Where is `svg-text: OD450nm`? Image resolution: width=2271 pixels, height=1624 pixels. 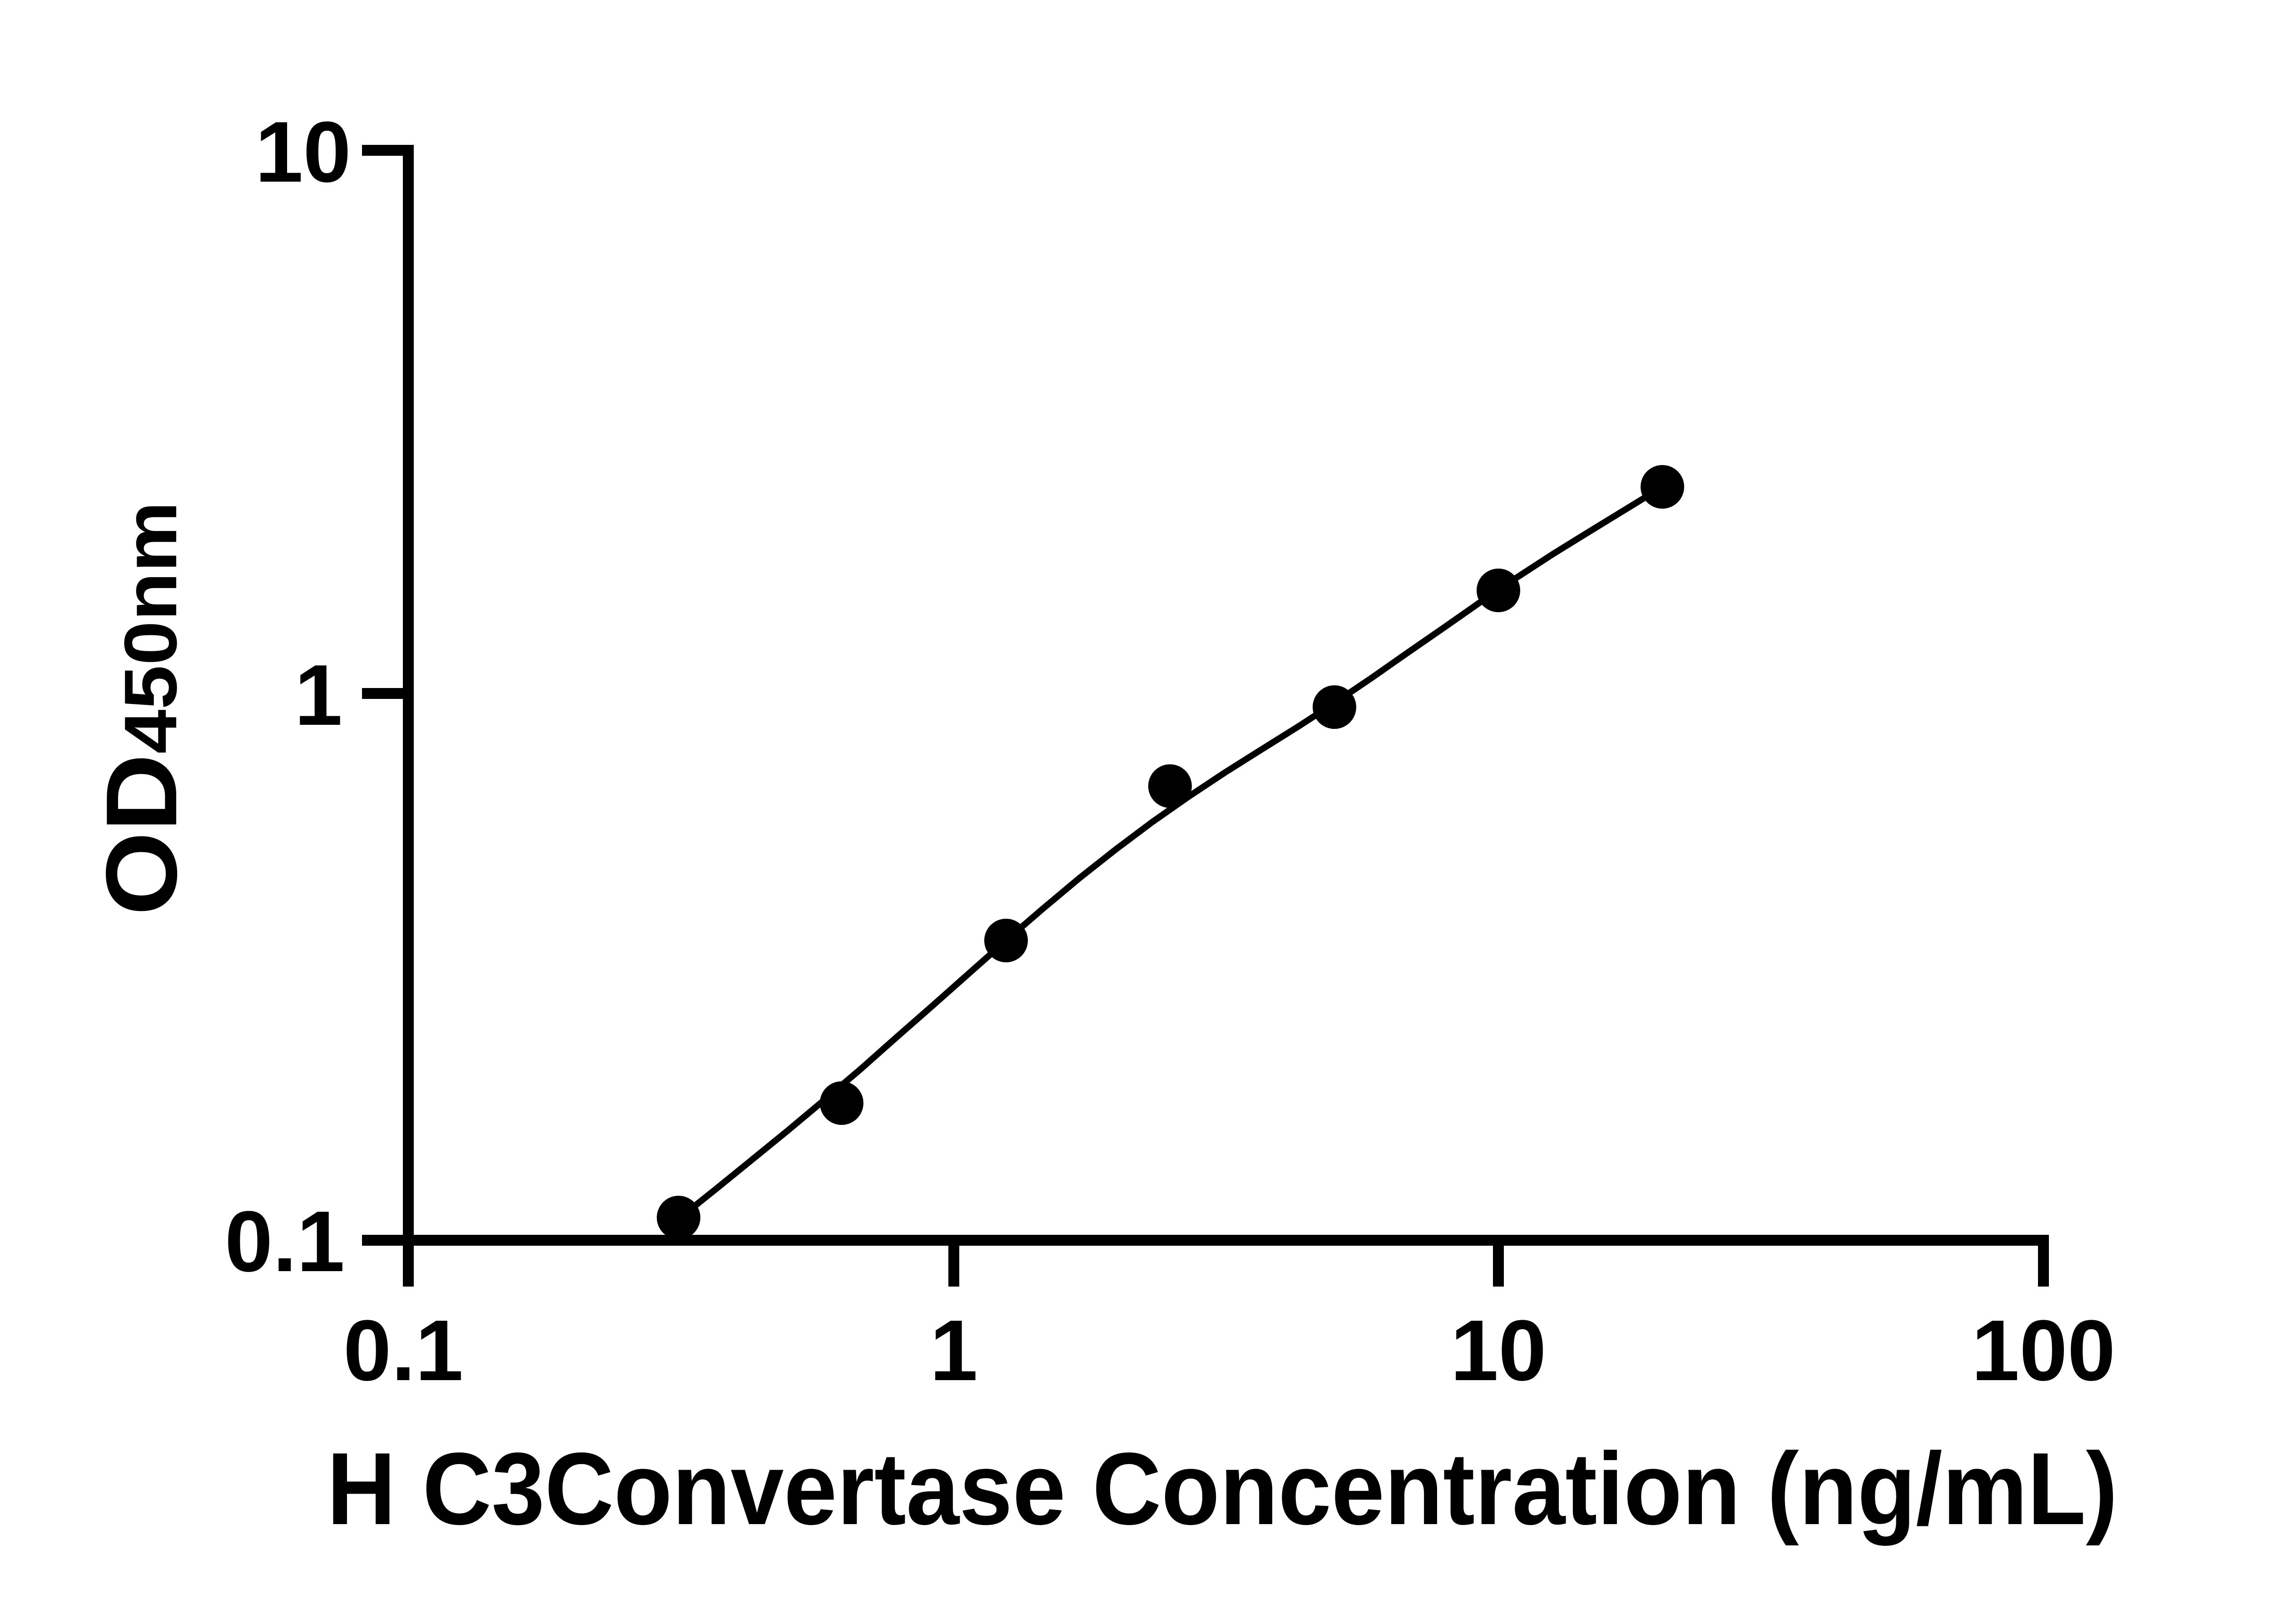 svg-text: OD450nm is located at coordinates (141, 708).